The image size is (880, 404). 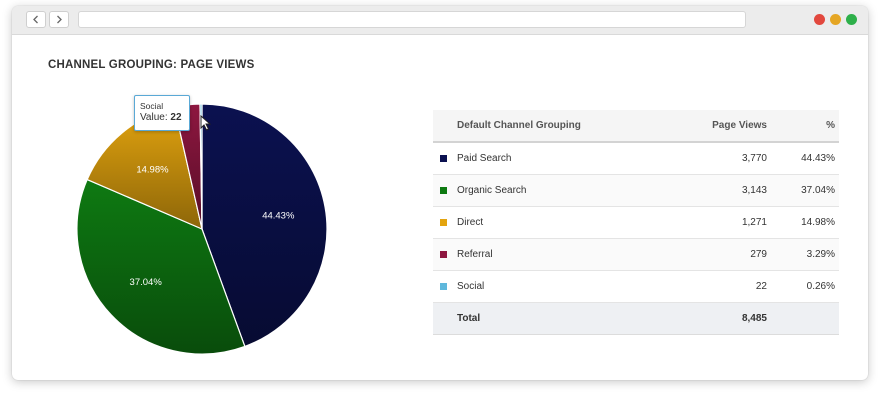 I want to click on row-channel: Social, so click(x=471, y=286).